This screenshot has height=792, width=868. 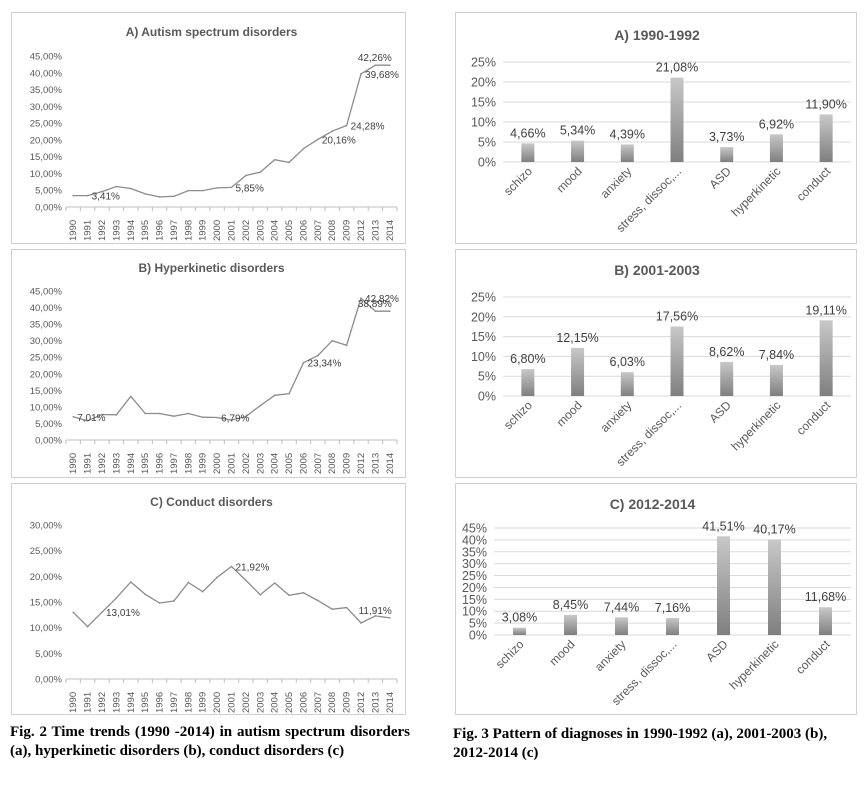 What do you see at coordinates (755, 425) in the screenshot?
I see `category-label: hyperkinetic` at bounding box center [755, 425].